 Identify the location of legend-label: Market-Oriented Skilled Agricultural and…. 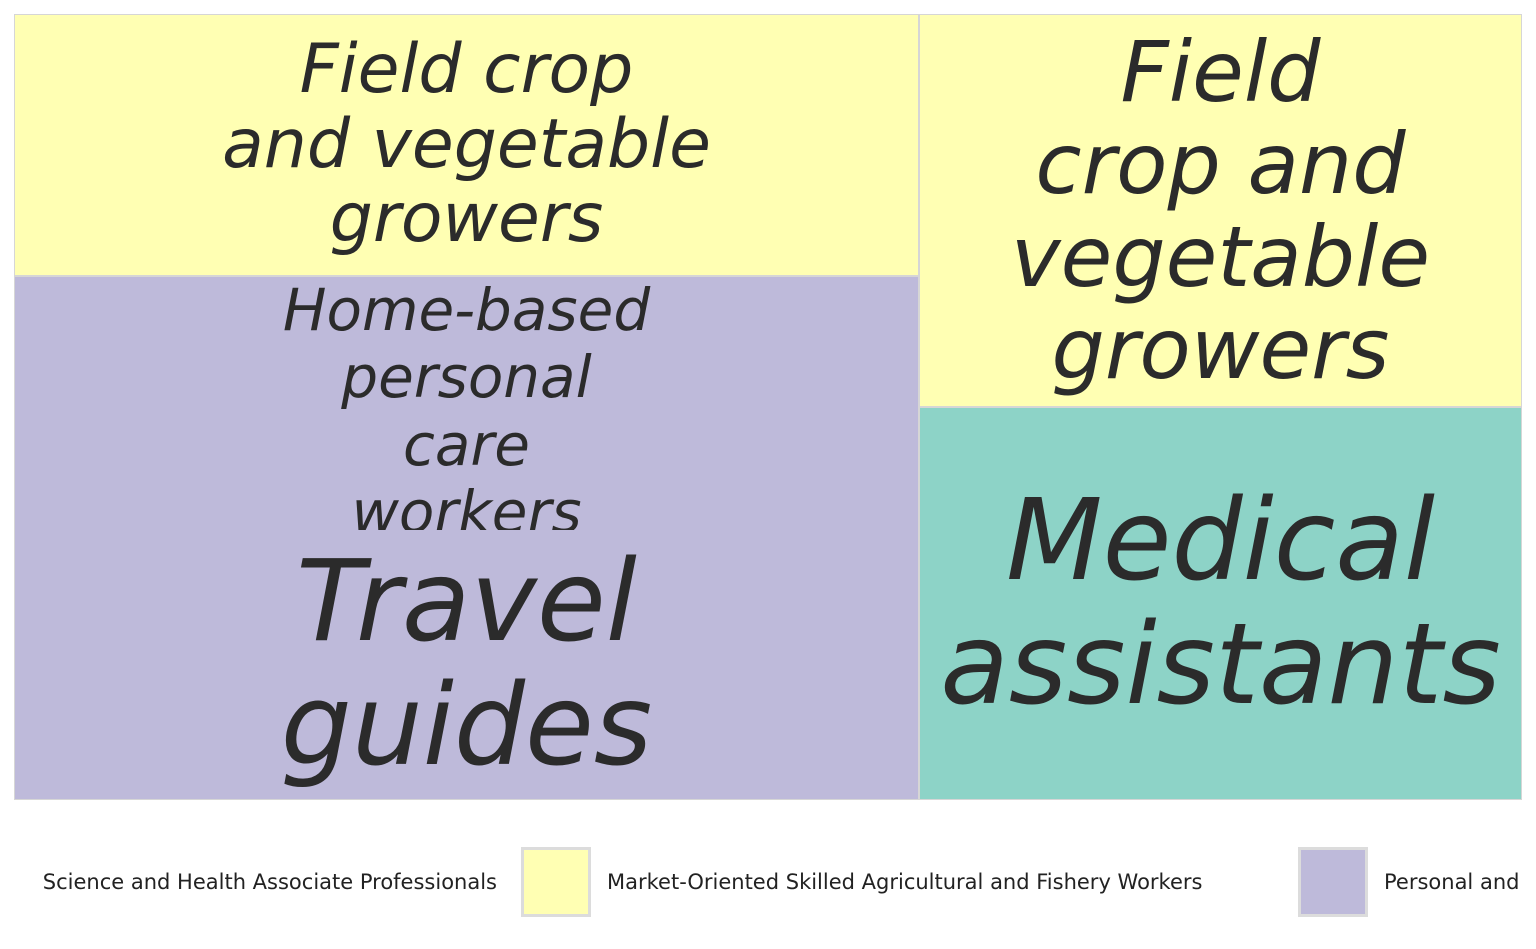
(905, 882).